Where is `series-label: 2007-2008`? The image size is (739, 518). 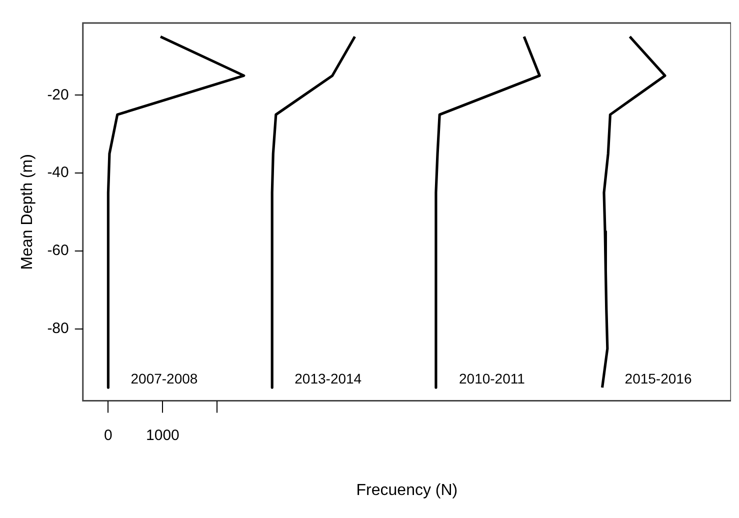 series-label: 2007-2008 is located at coordinates (164, 378).